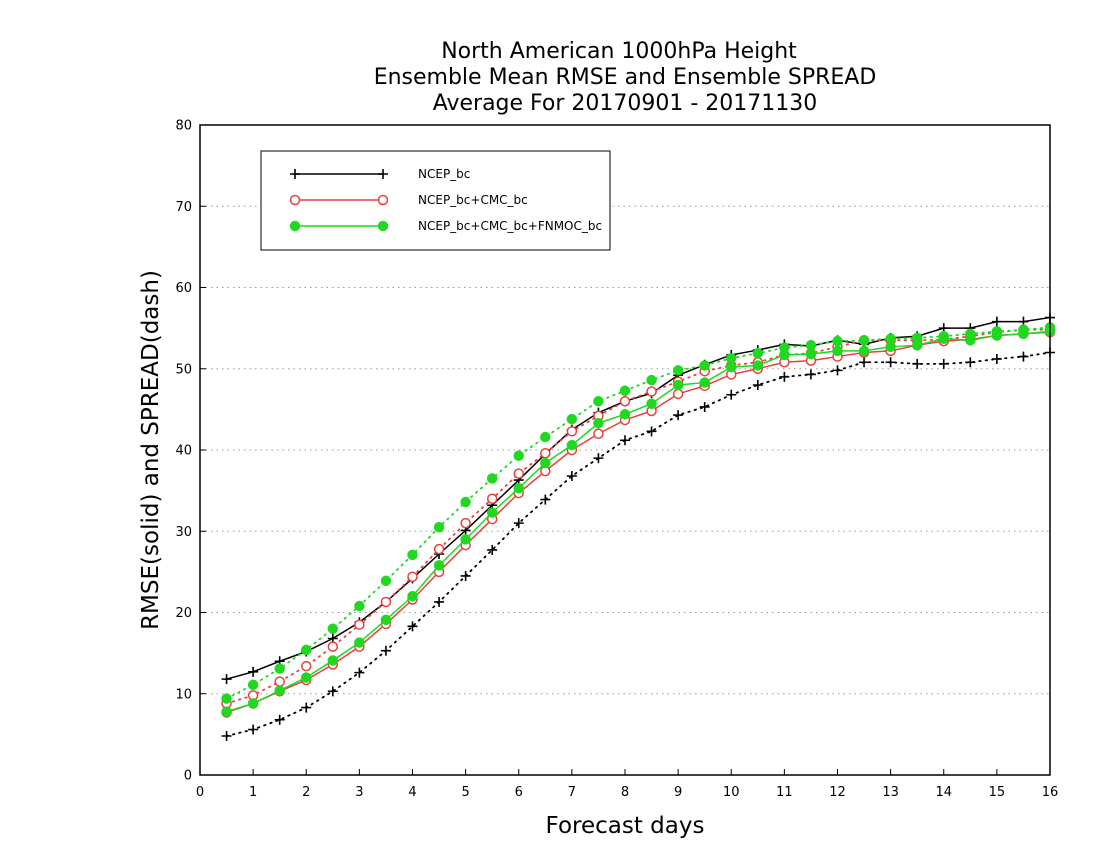 The image size is (1100, 850). I want to click on y-tick-label: 80, so click(183, 126).